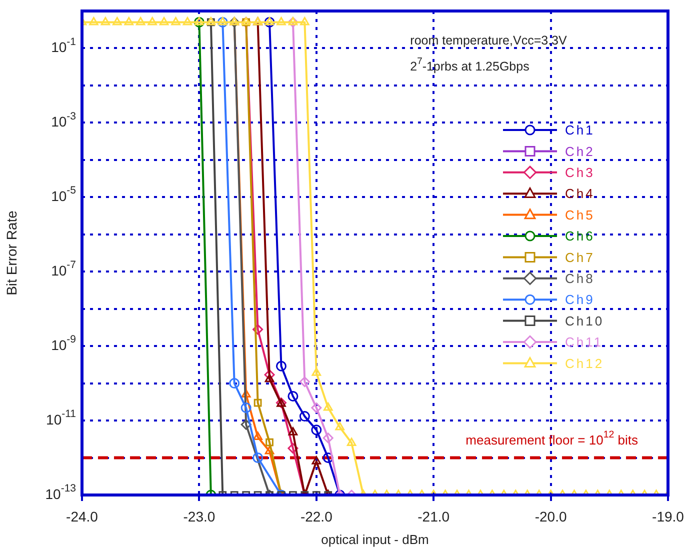  Describe the element at coordinates (668, 516) in the screenshot. I see `x-tick-label: -19.0` at that location.